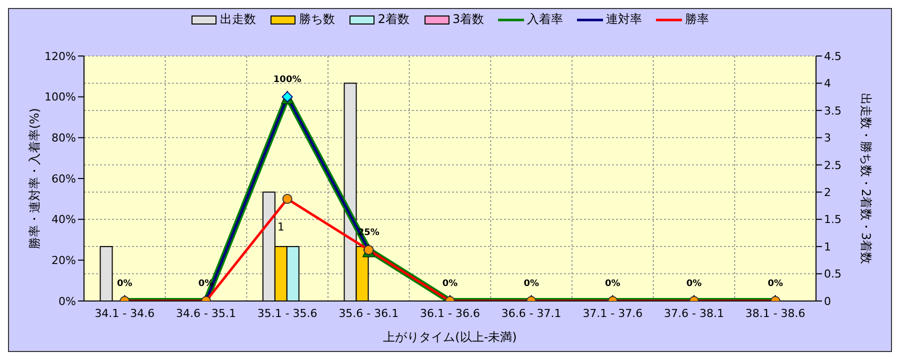 The height and width of the screenshot is (358, 898). Describe the element at coordinates (827, 247) in the screenshot. I see `y2-tick-label: 1` at that location.